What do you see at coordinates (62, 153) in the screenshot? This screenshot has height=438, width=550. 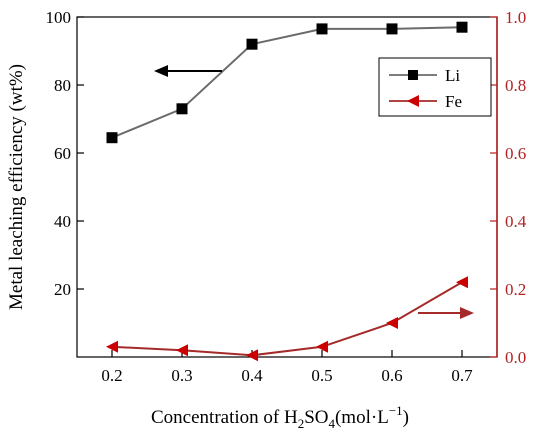 I see `y-left-tick-label: 60` at bounding box center [62, 153].